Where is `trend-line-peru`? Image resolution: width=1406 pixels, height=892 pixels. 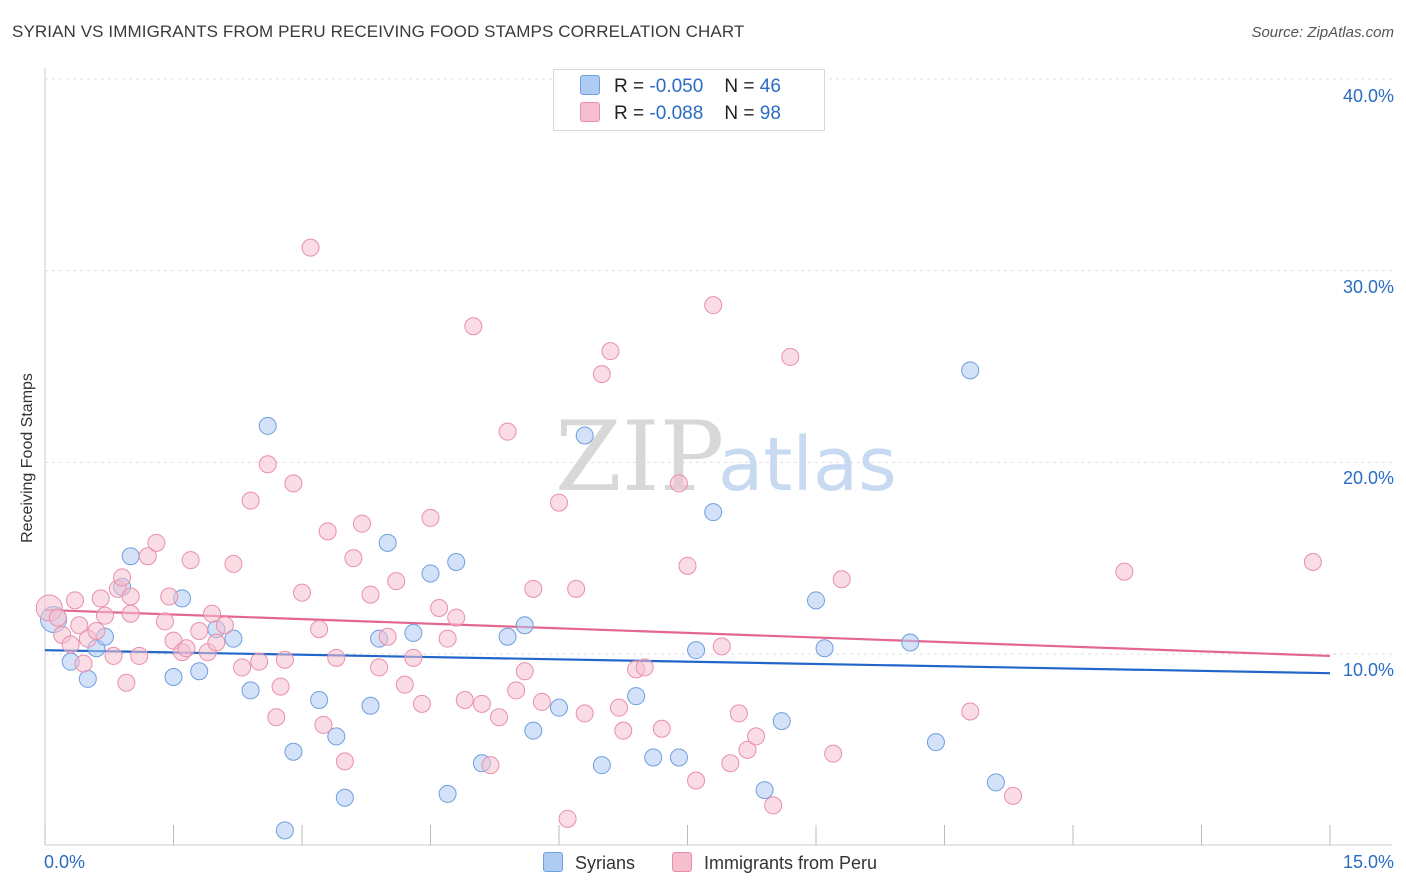
trend-line-peru is located at coordinates (687, 633).